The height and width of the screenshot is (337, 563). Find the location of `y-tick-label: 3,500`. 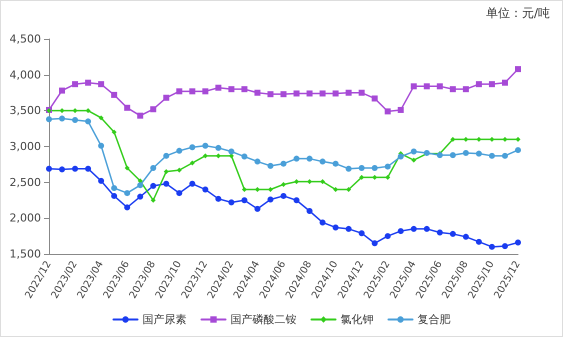

y-tick-label: 3,500 is located at coordinates (25, 111).